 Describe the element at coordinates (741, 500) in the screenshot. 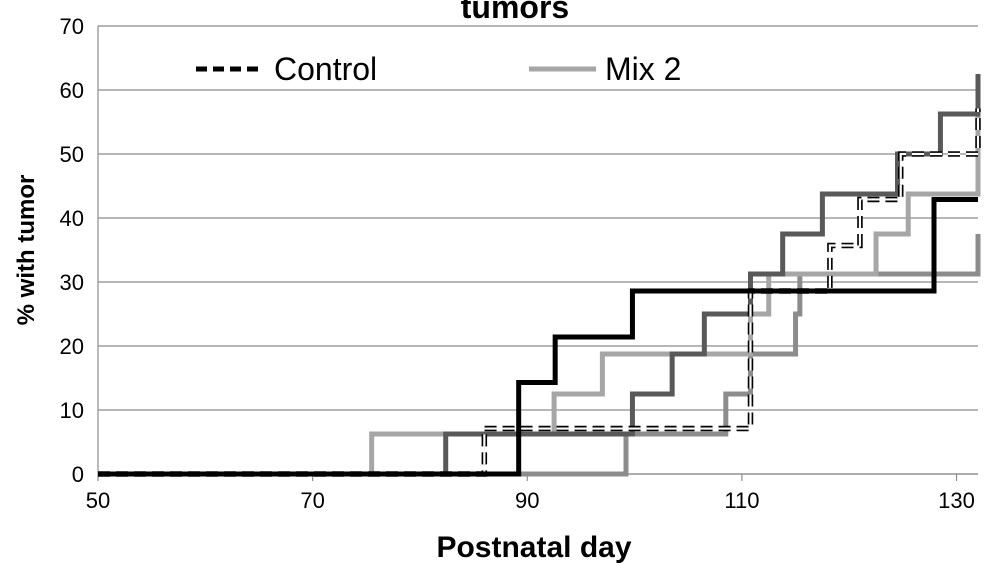

I see `x-tick-label: 110` at that location.